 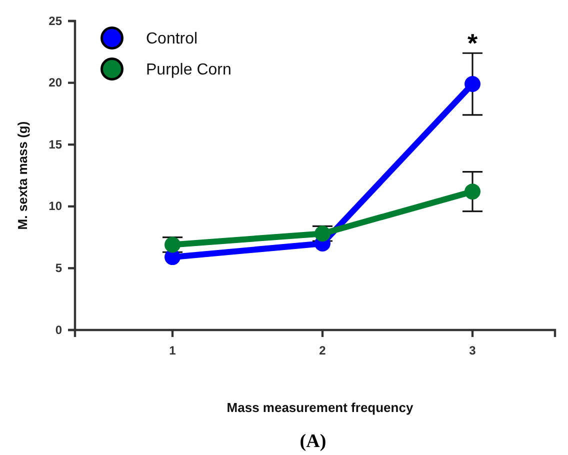 What do you see at coordinates (55, 83) in the screenshot?
I see `y-tick-label: 20` at bounding box center [55, 83].